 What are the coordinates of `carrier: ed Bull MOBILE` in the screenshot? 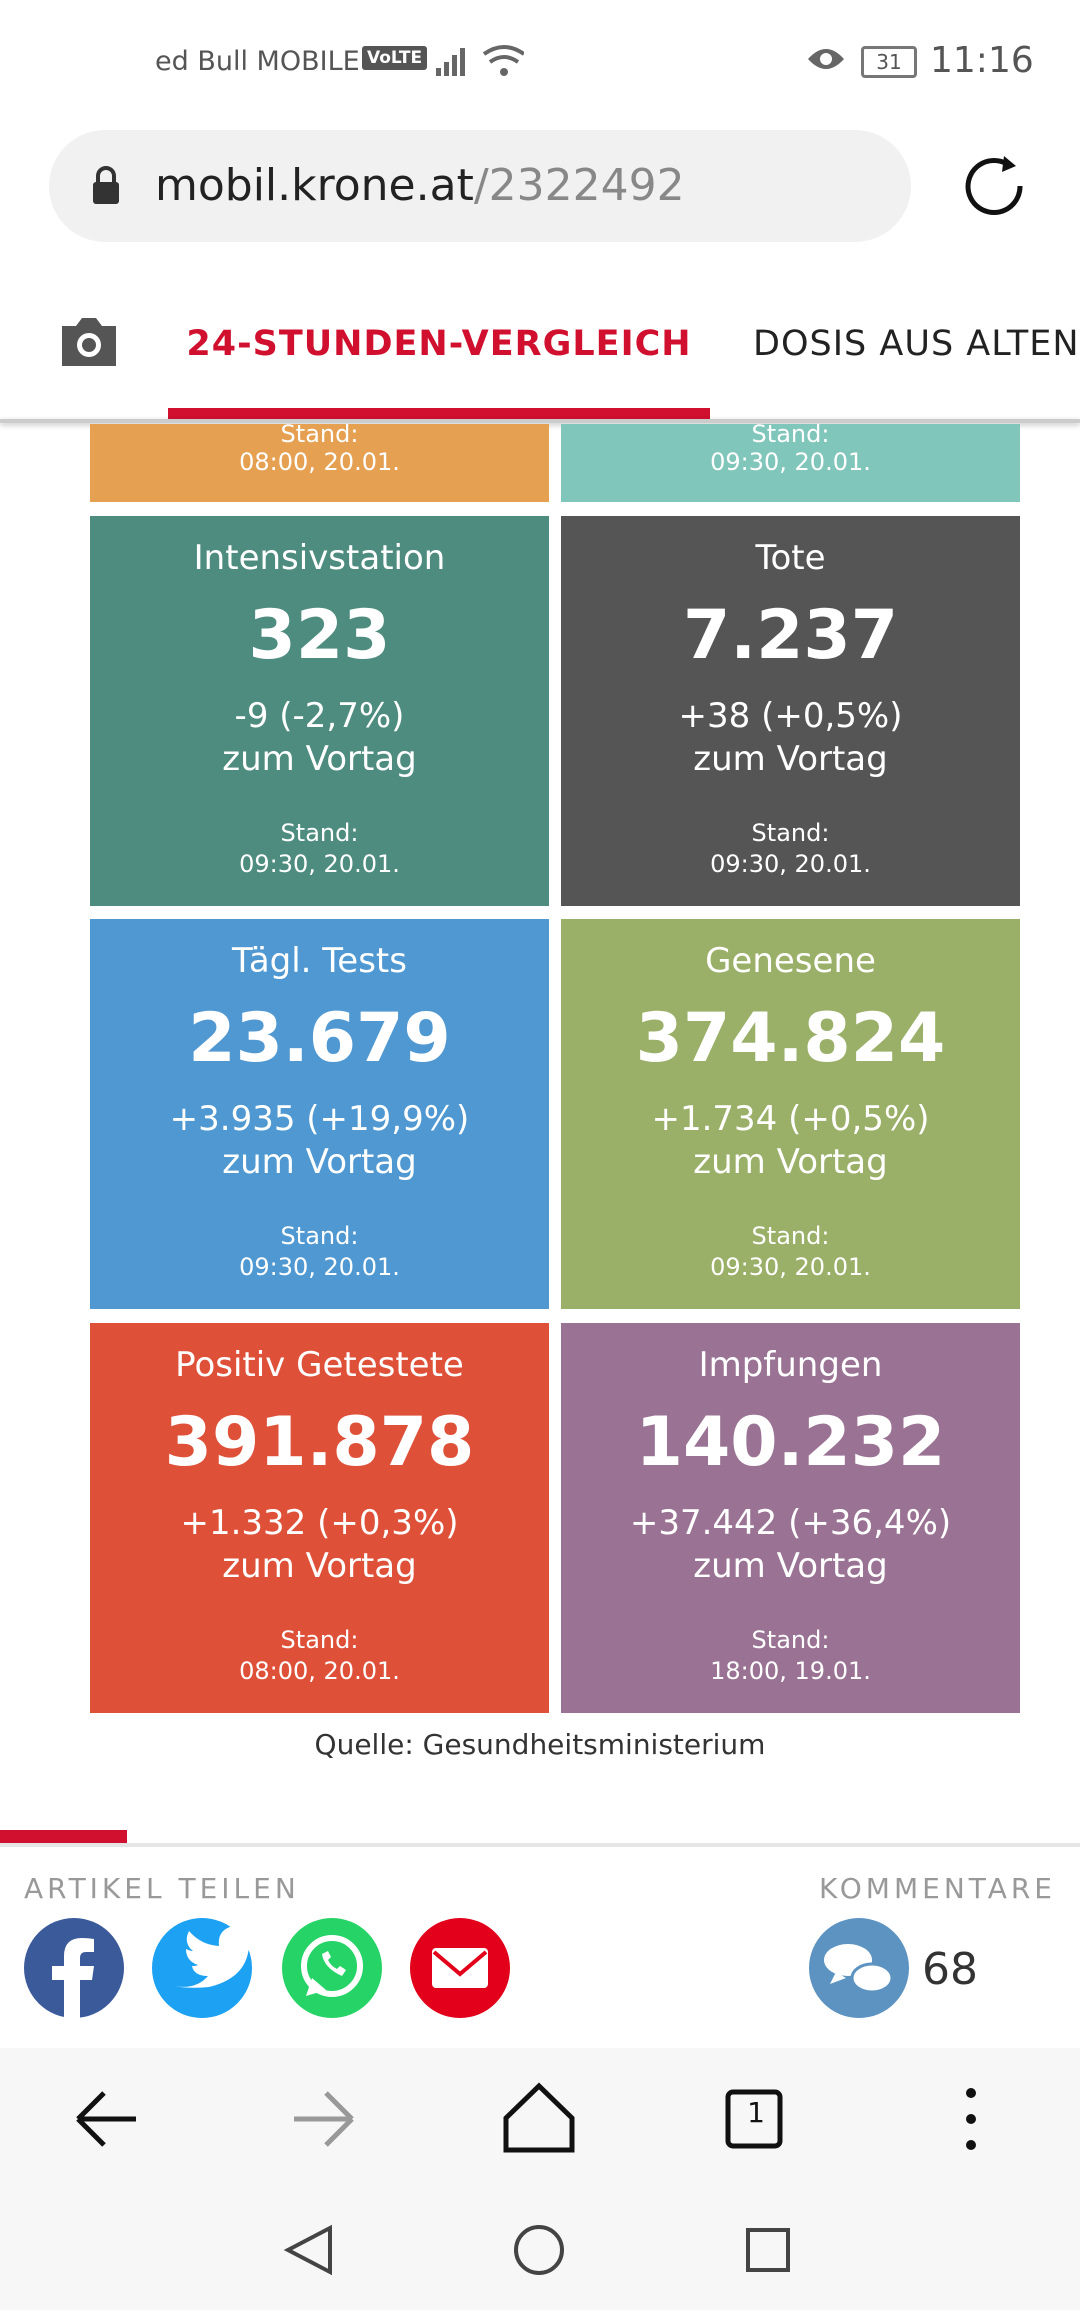 It's located at (257, 61).